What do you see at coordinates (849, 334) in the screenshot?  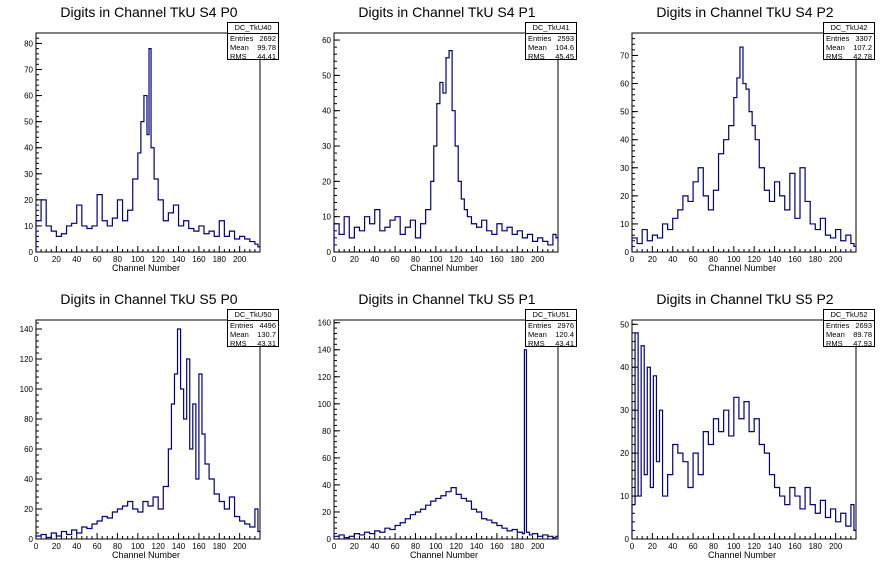 I see `stats-row: Mean 89.78` at bounding box center [849, 334].